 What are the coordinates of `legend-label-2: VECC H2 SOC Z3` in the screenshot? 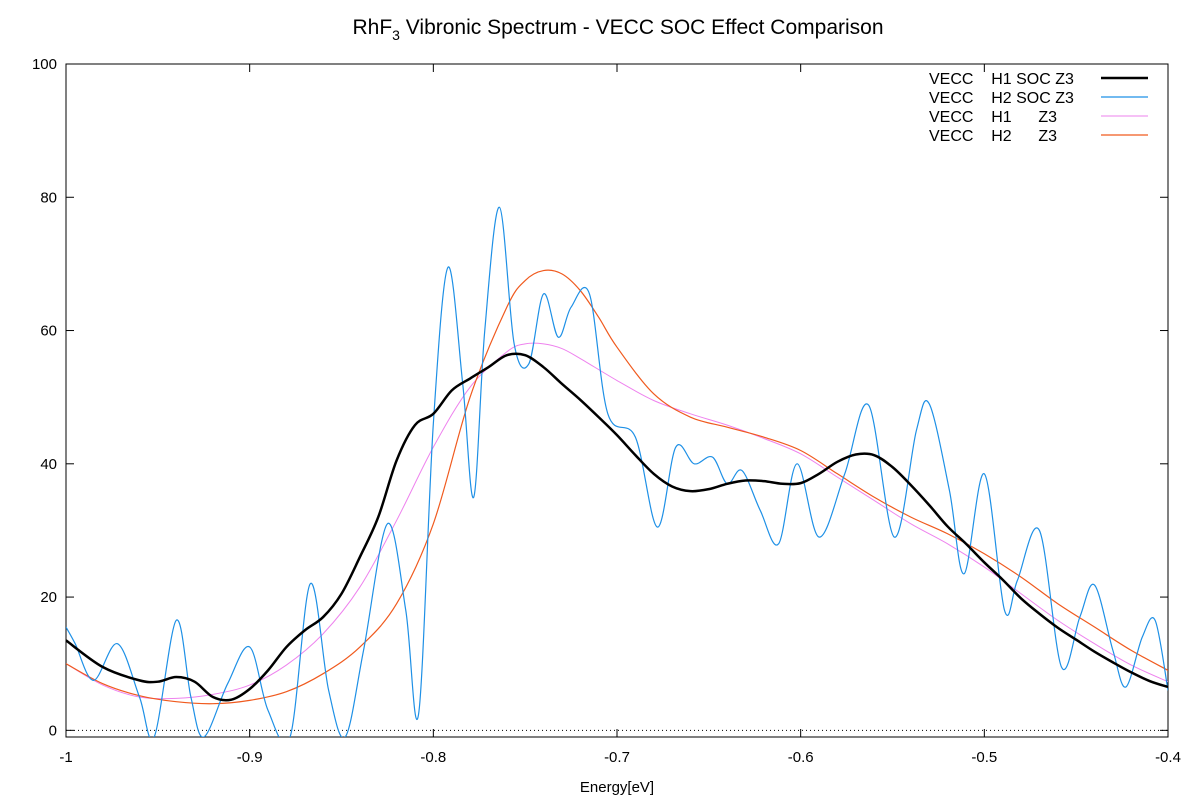 It's located at (1001, 98).